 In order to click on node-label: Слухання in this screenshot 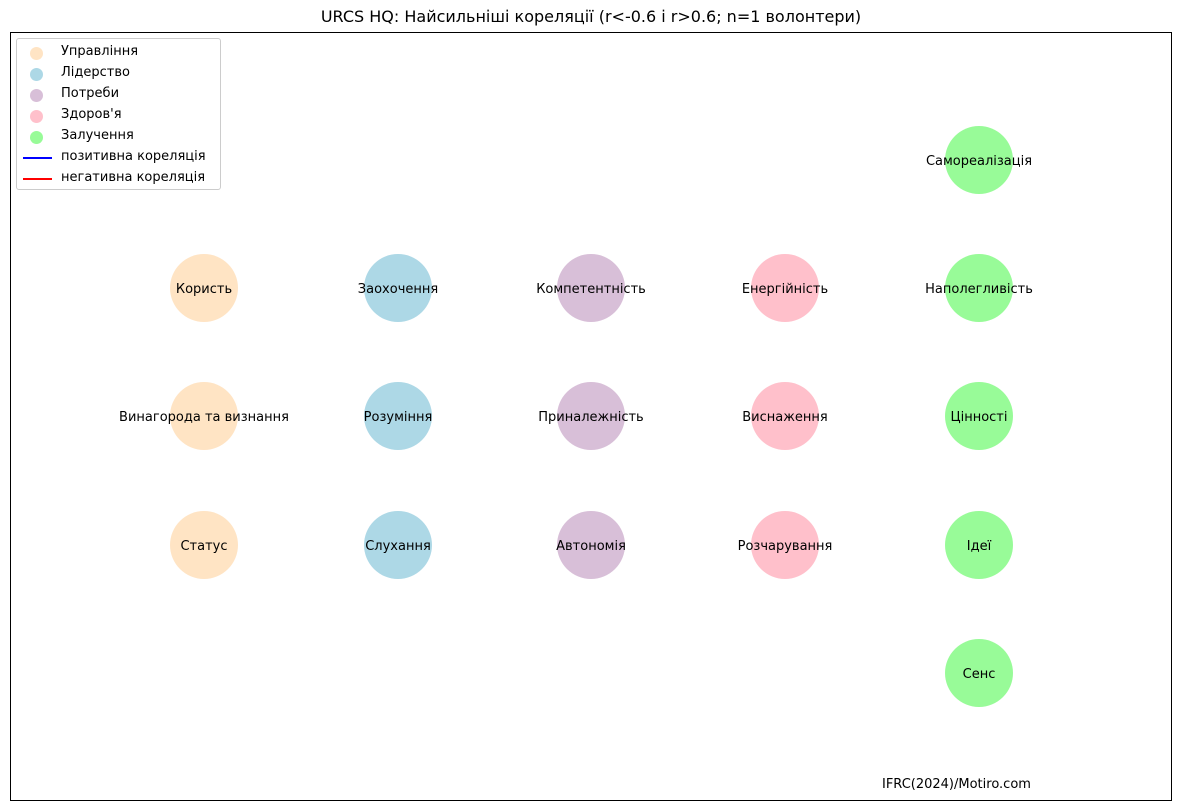, I will do `click(398, 546)`.